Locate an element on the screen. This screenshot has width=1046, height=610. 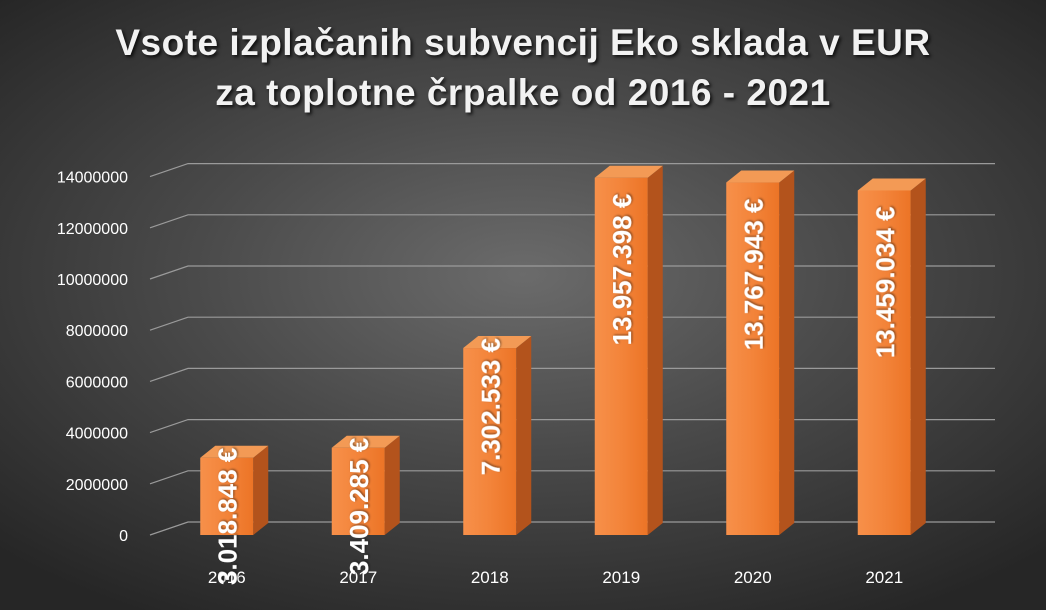
chart-title-line-2: za toplotne črpalke od 2016 - 2021 is located at coordinates (523, 92).